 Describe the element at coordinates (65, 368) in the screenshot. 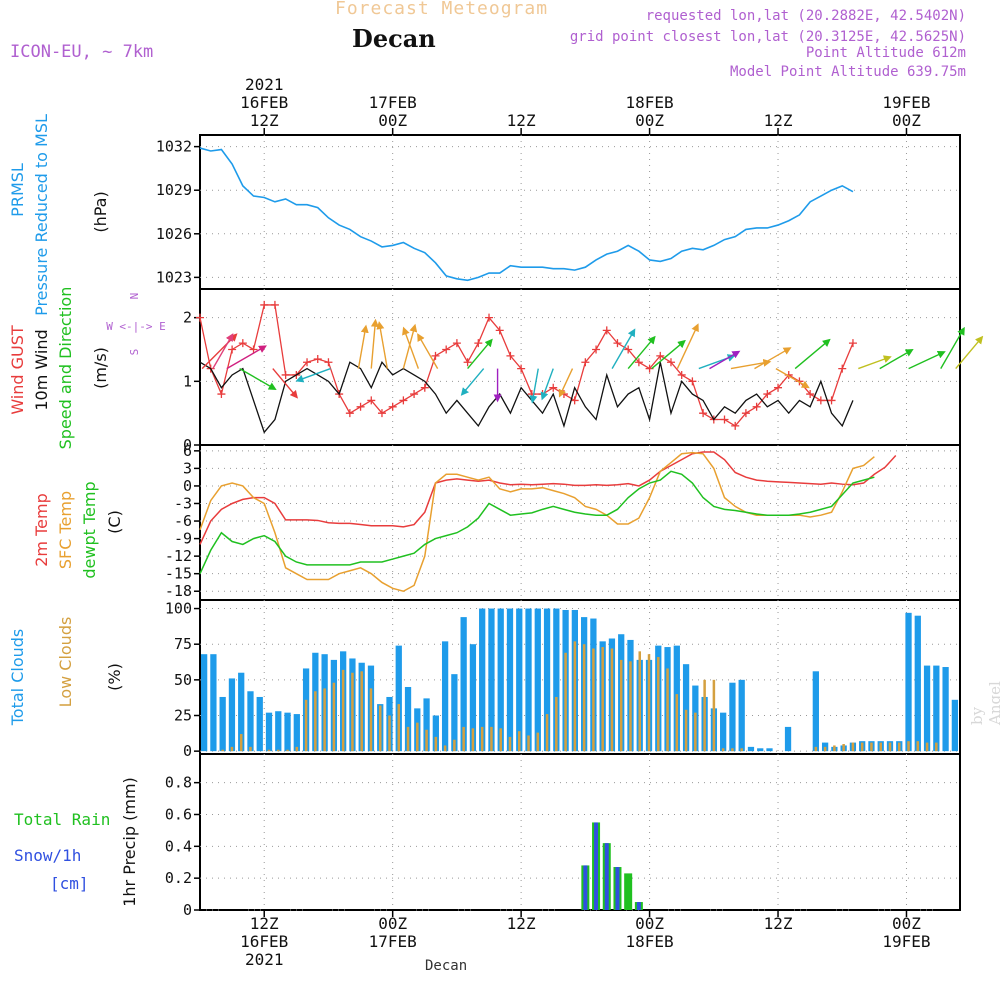

I see `direction-label: Speed and Direction` at that location.